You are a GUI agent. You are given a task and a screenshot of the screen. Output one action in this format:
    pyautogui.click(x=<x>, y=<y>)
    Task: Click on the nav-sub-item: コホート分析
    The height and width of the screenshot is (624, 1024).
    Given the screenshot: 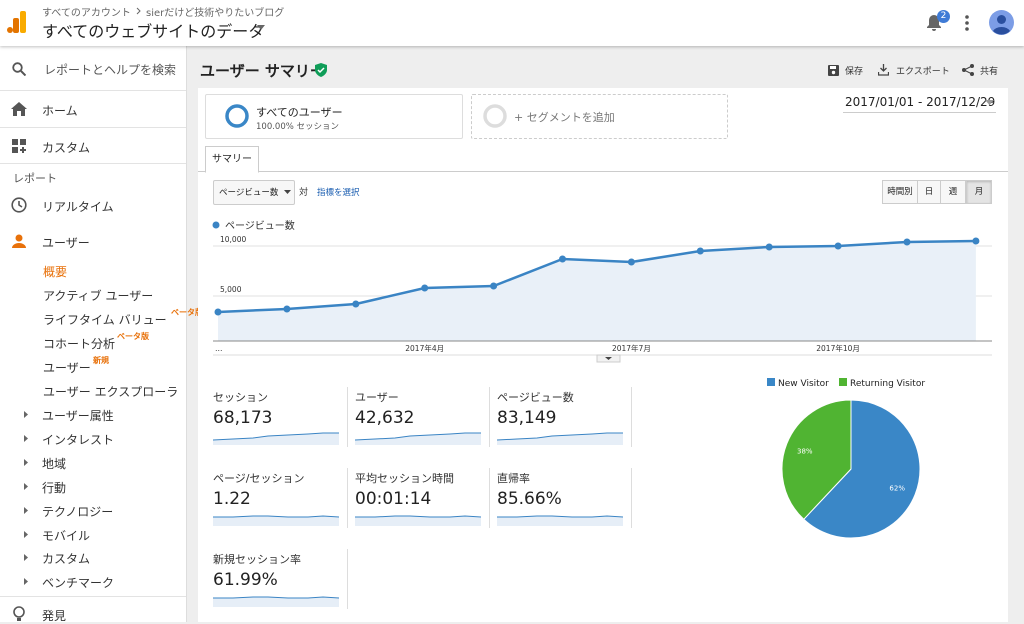 What is the action you would take?
    pyautogui.click(x=79, y=344)
    